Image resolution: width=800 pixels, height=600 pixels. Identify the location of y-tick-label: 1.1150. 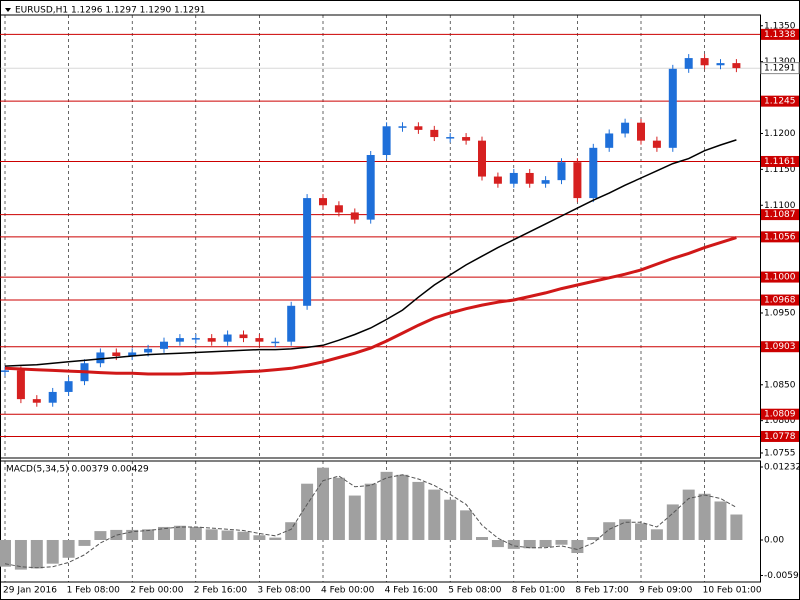
(780, 170).